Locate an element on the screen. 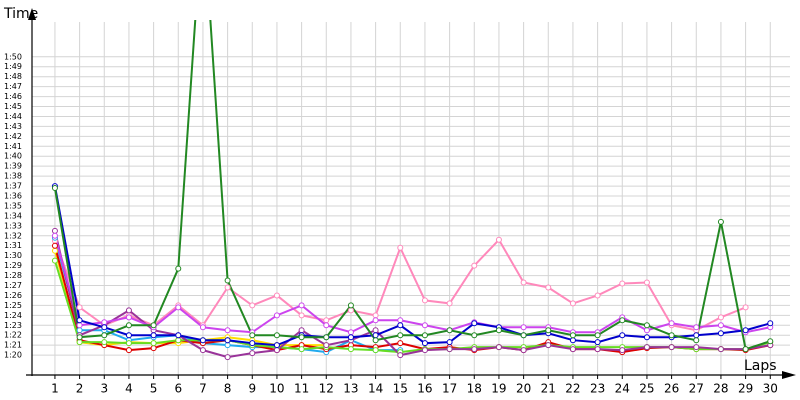 The image size is (800, 400). x-tick-label: 7 is located at coordinates (203, 389).